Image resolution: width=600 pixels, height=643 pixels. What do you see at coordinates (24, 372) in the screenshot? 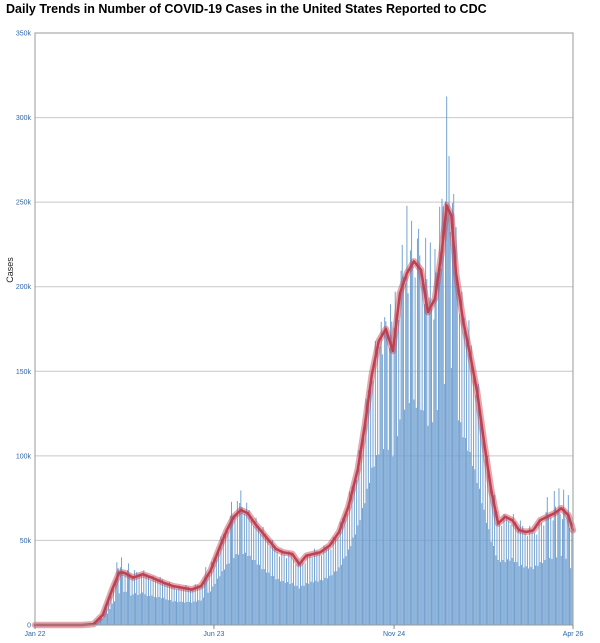
I see `y-tick-label: 150k` at bounding box center [24, 372].